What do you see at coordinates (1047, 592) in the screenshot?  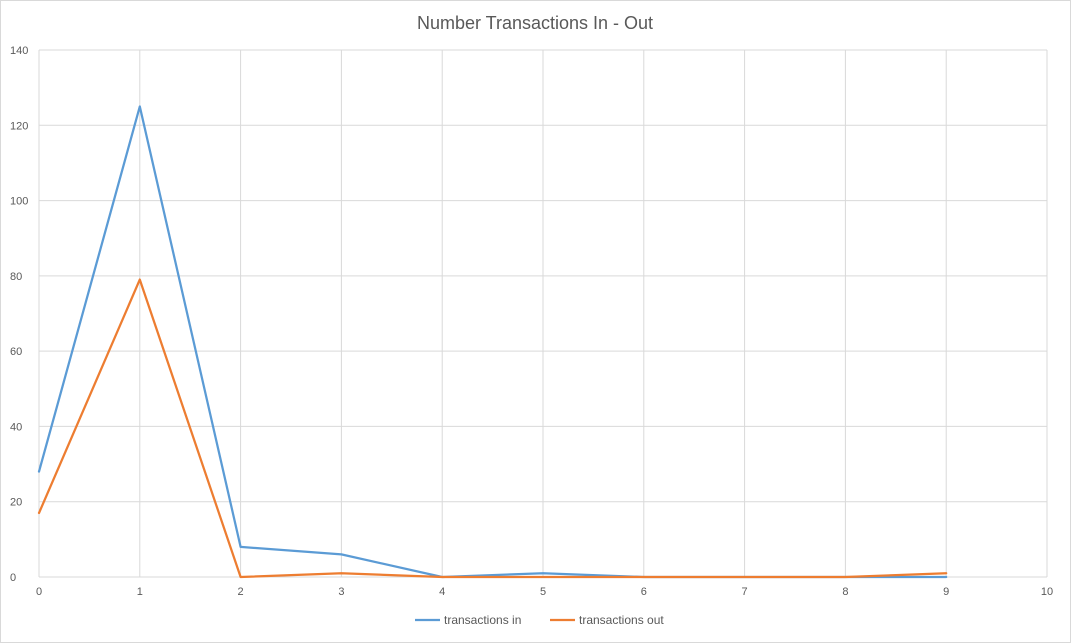 I see `x-tick-label: 10` at bounding box center [1047, 592].